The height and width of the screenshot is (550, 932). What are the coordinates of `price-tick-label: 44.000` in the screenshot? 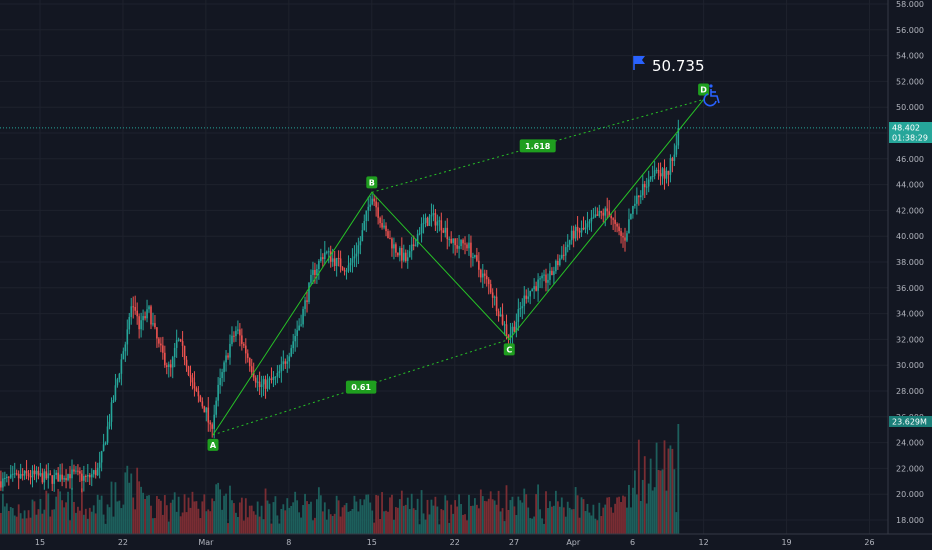 It's located at (910, 185).